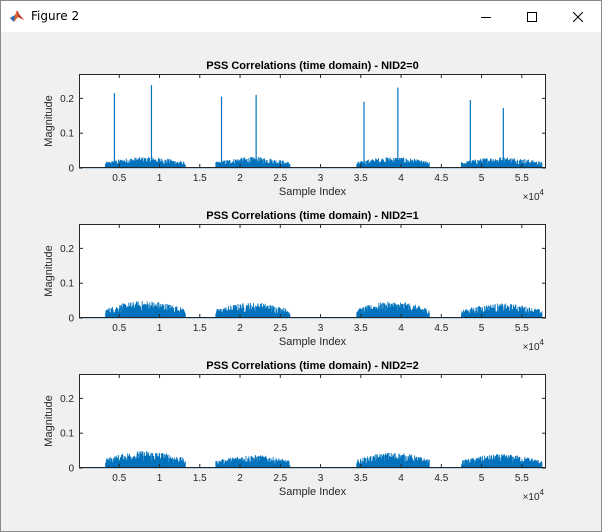 Image resolution: width=602 pixels, height=532 pixels. What do you see at coordinates (301, 16) in the screenshot?
I see `title-bar: Figure 2` at bounding box center [301, 16].